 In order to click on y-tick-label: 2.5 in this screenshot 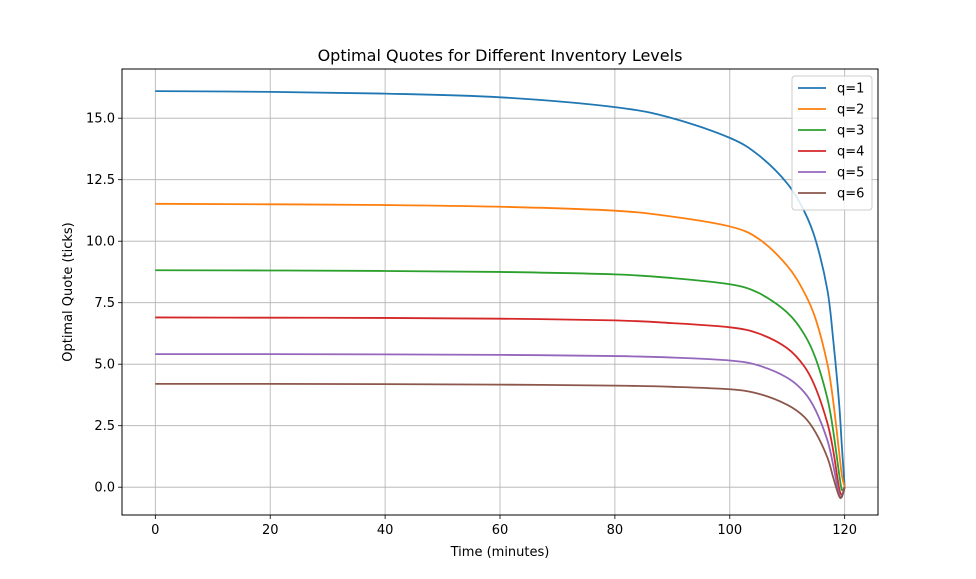, I will do `click(104, 426)`.